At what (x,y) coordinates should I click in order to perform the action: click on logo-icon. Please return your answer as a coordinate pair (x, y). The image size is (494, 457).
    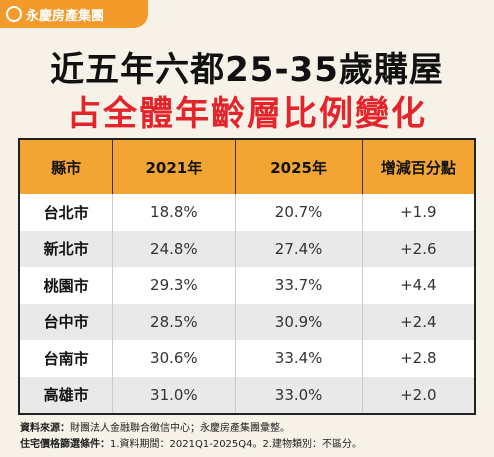
    Looking at the image, I should click on (14, 14).